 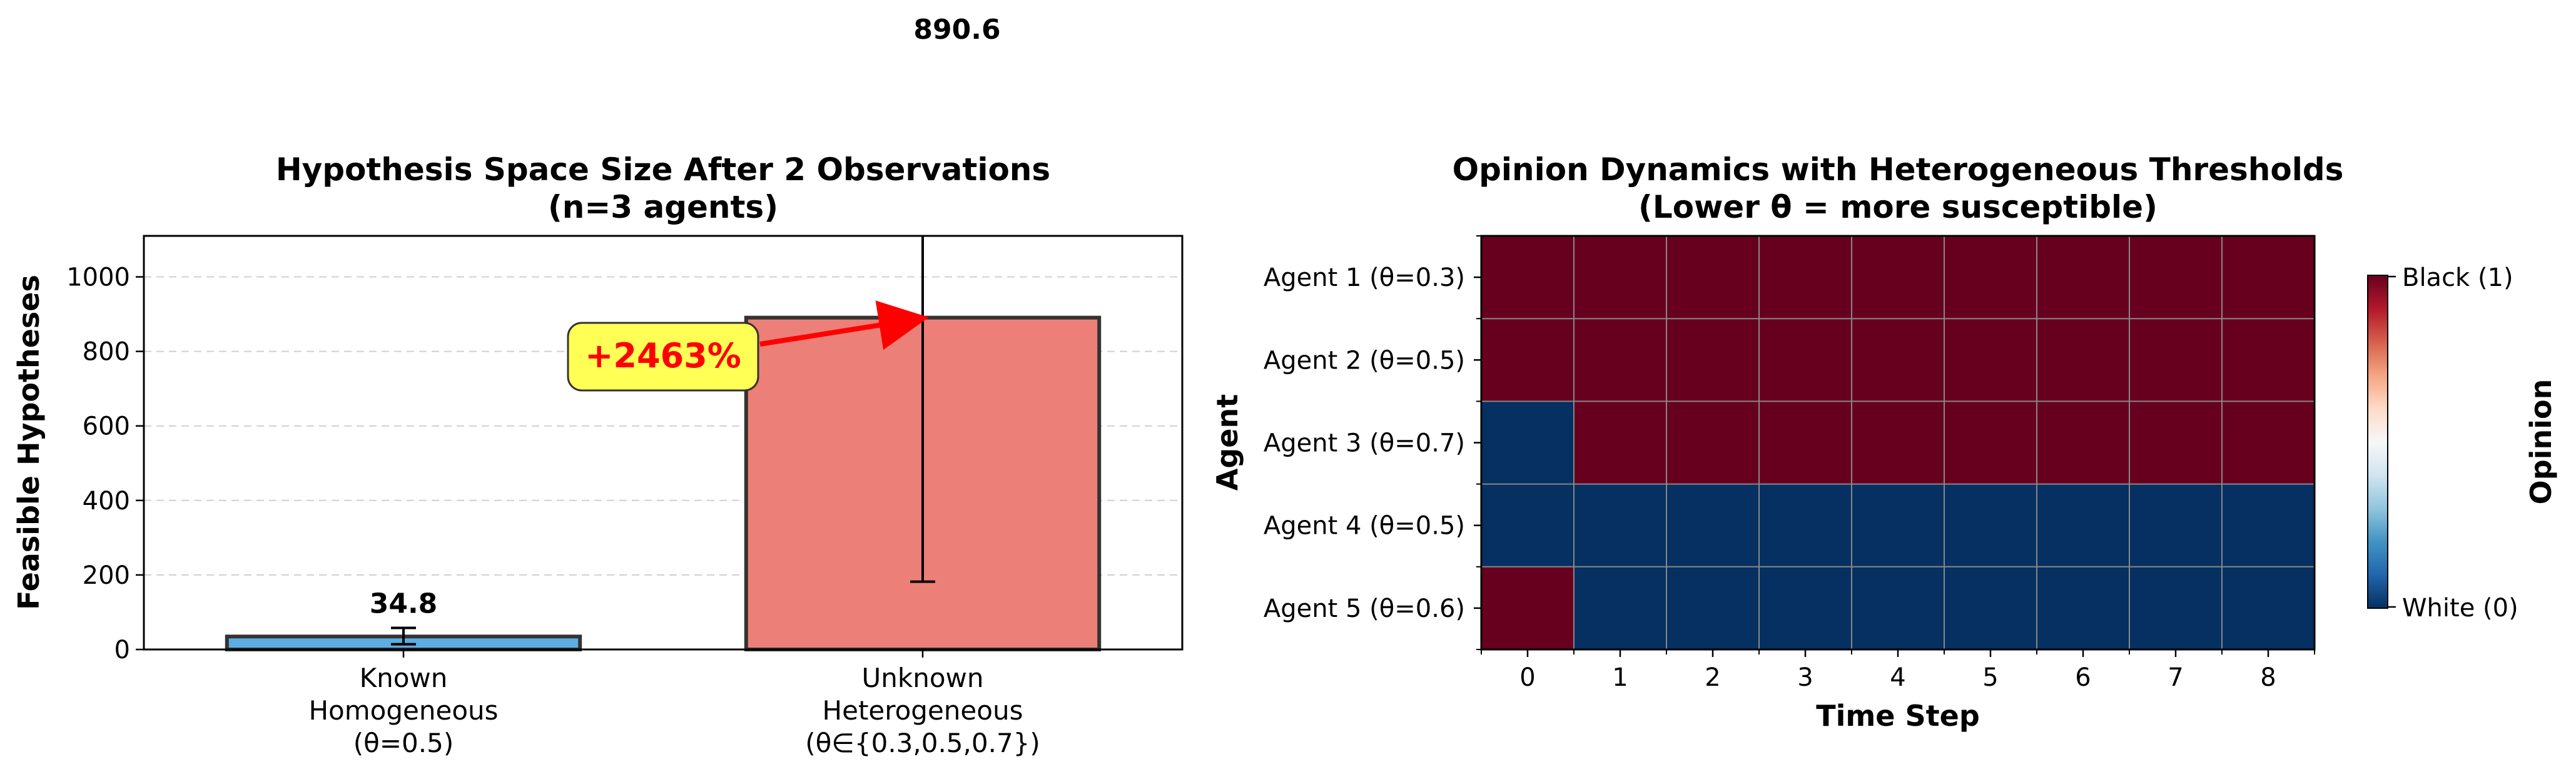 I want to click on colorbar: Black (1) White (0) Opinion, so click(x=2462, y=443).